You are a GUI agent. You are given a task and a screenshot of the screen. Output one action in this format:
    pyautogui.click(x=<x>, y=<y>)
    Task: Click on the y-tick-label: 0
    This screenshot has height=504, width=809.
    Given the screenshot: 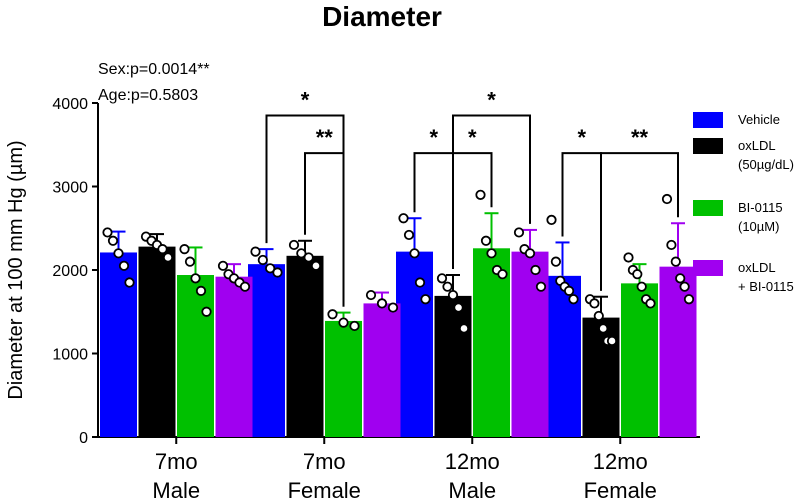 What is the action you would take?
    pyautogui.click(x=83, y=438)
    